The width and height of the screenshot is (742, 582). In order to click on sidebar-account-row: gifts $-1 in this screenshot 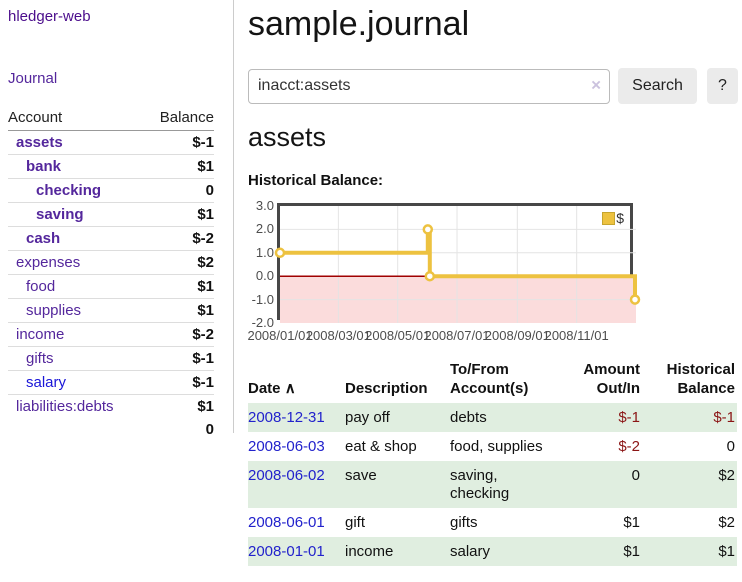, I will do `click(111, 358)`.